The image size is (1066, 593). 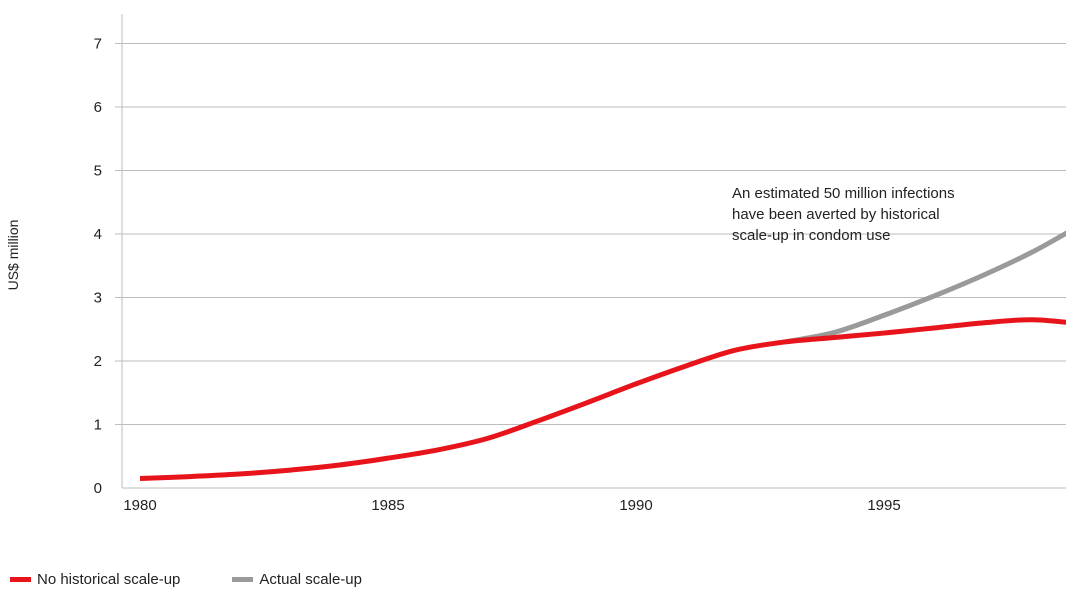 I want to click on legend-swatch-grey, so click(x=243, y=579).